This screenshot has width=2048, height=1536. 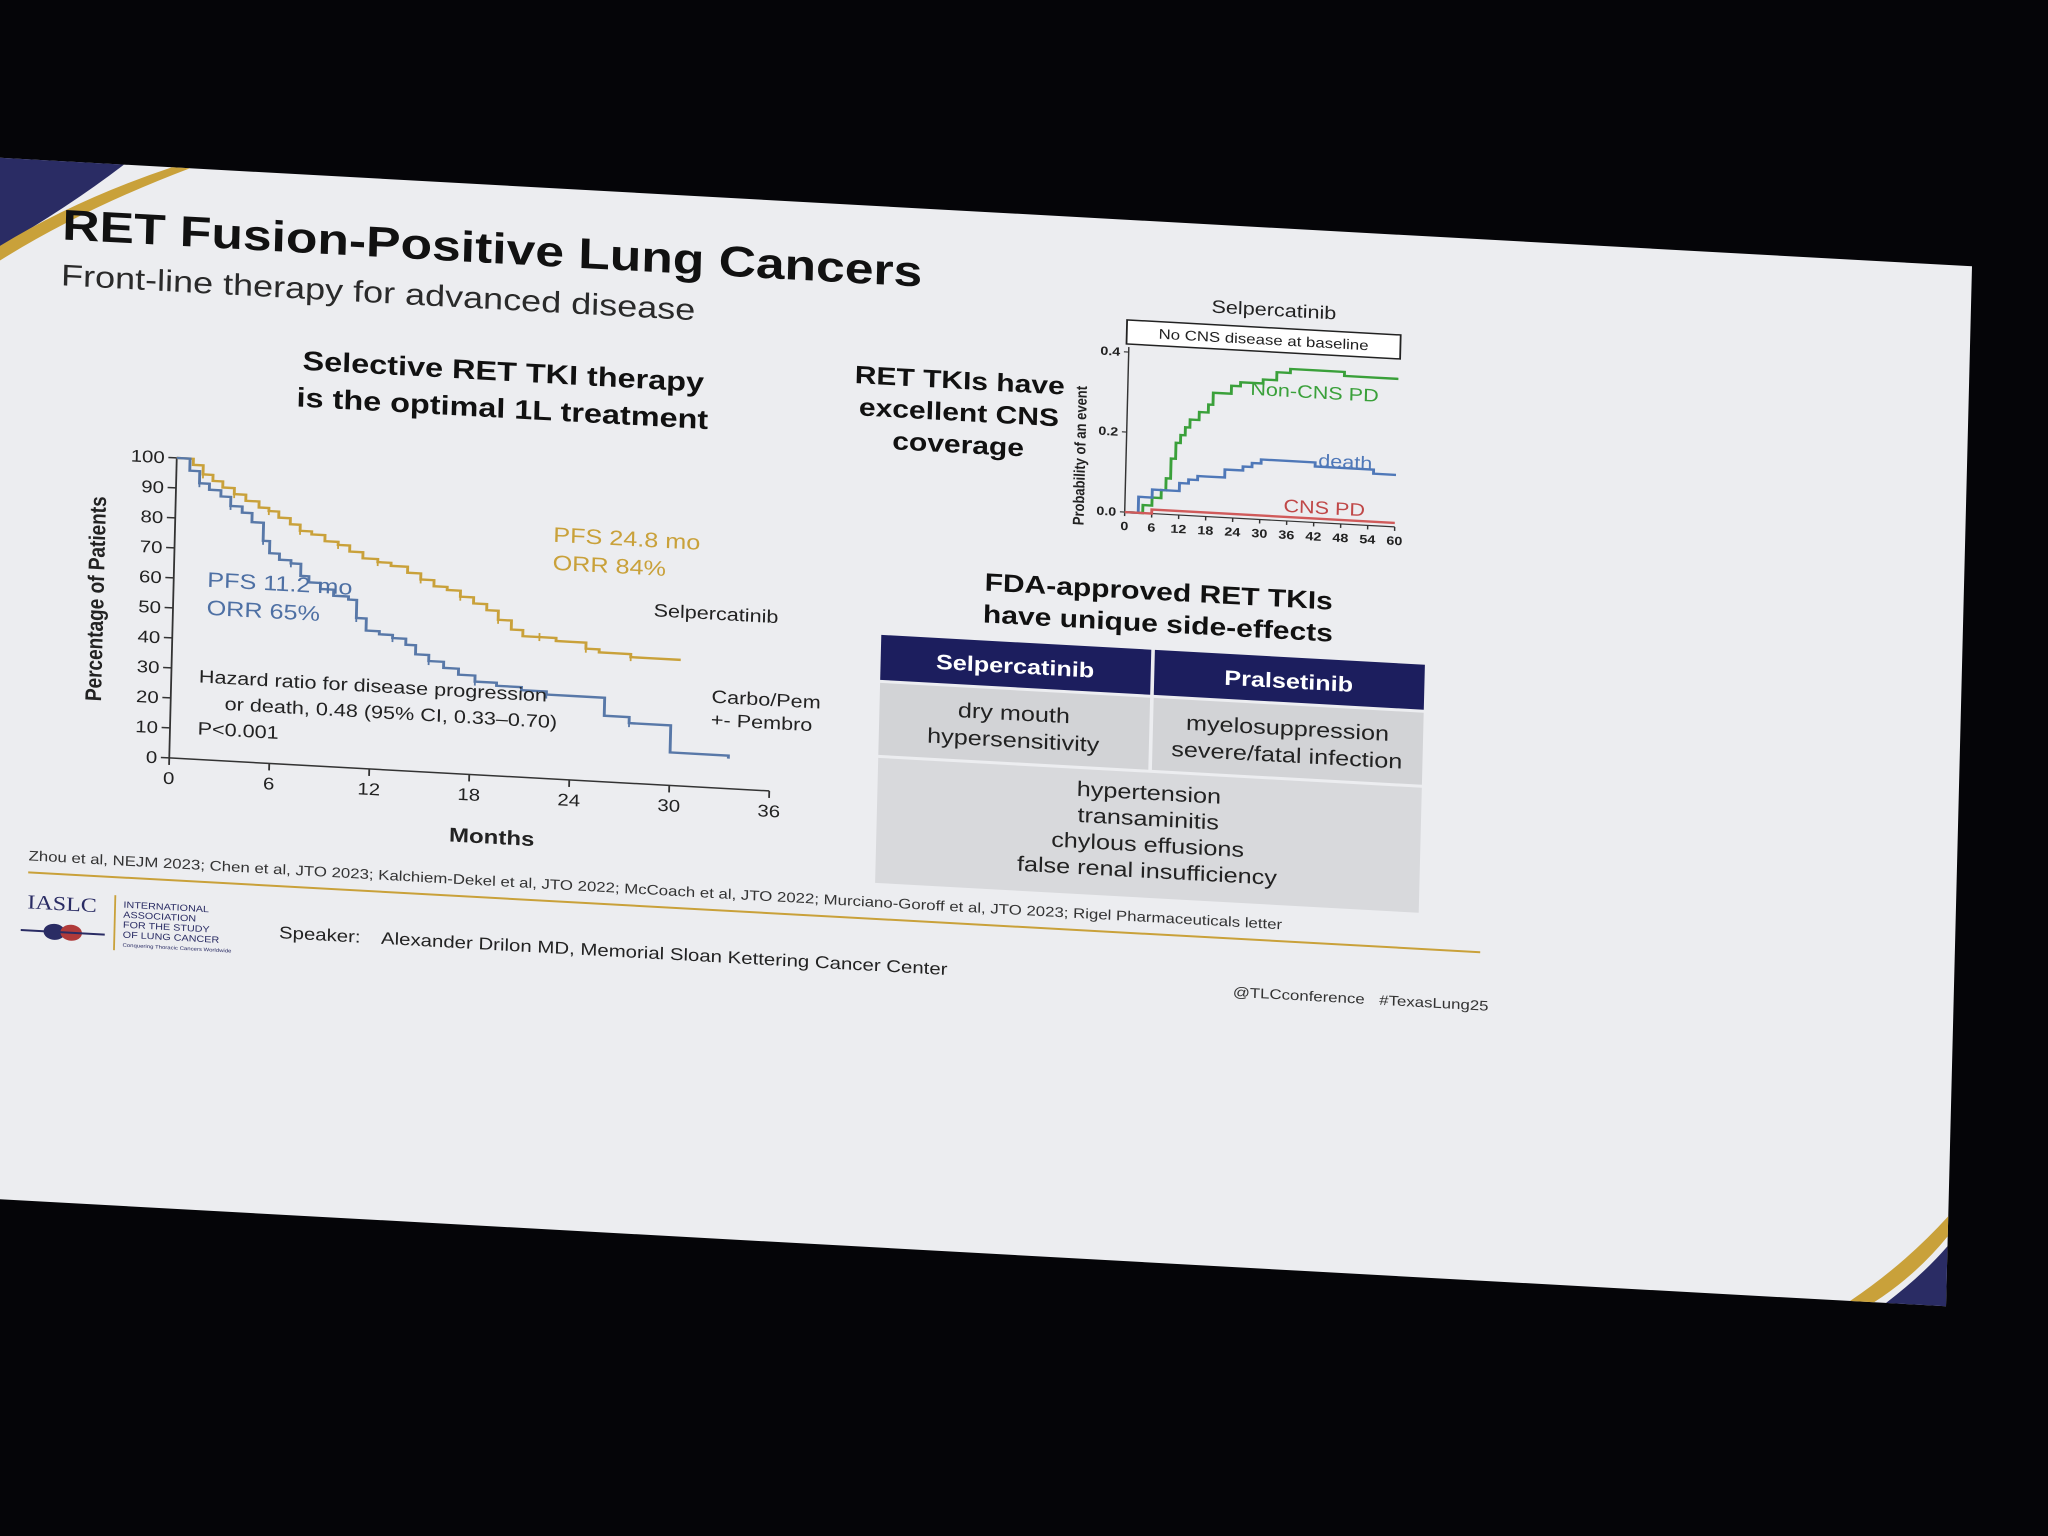 I want to click on footer-divider, so click(x=754, y=912).